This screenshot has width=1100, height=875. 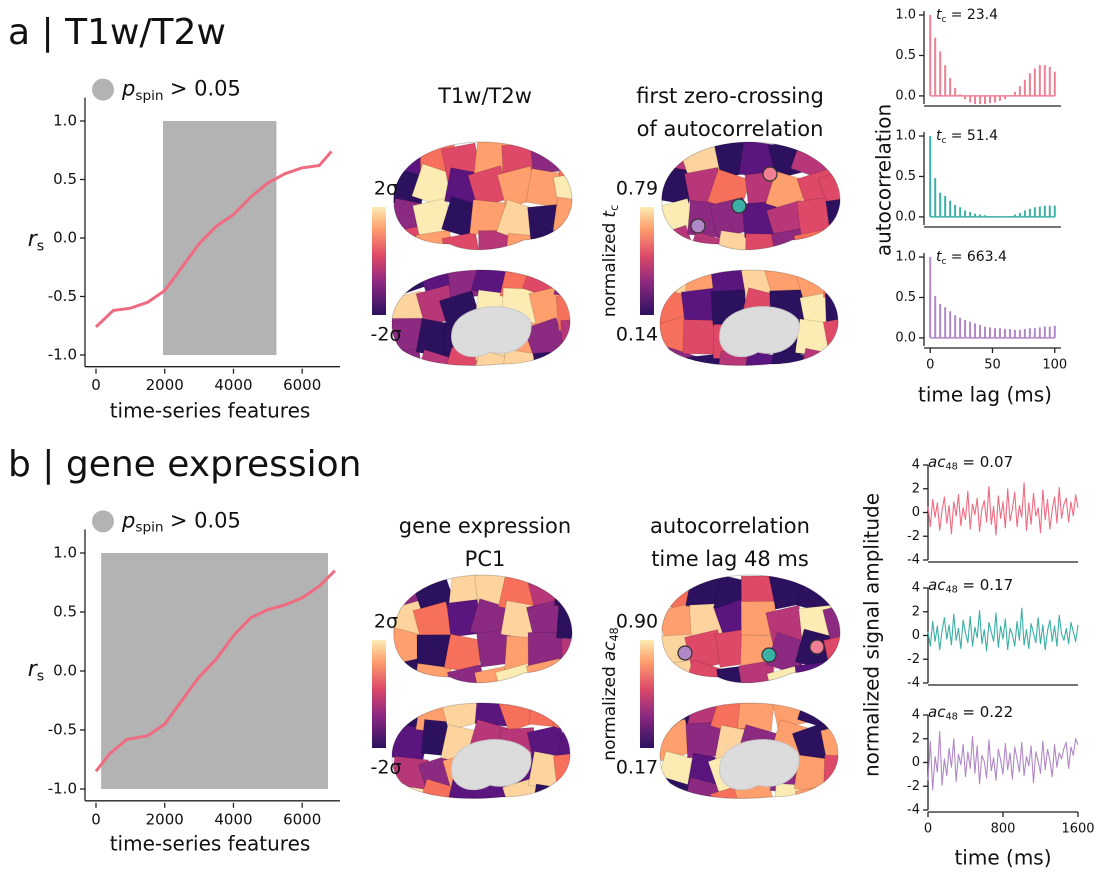 What do you see at coordinates (913, 683) in the screenshot?
I see `y-tick-label: -4` at bounding box center [913, 683].